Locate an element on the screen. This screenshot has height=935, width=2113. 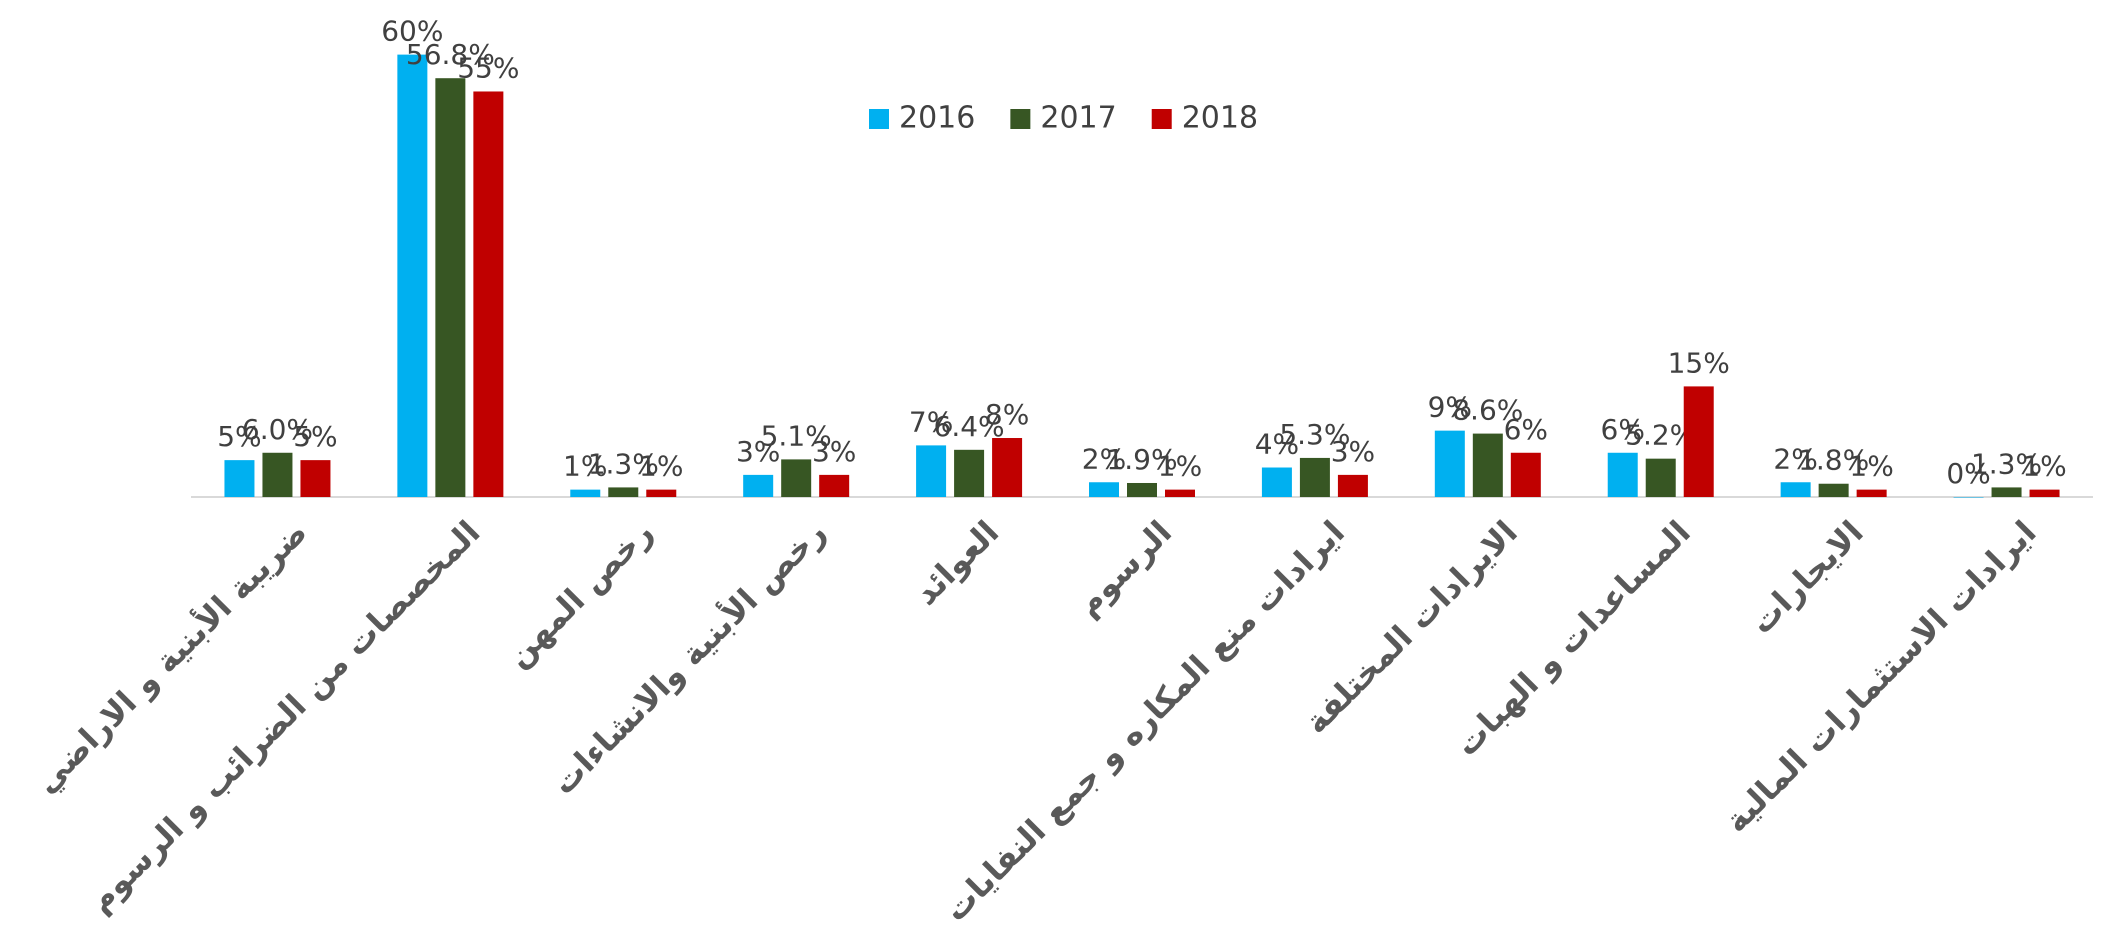
data-label: 4% is located at coordinates (1277, 444).